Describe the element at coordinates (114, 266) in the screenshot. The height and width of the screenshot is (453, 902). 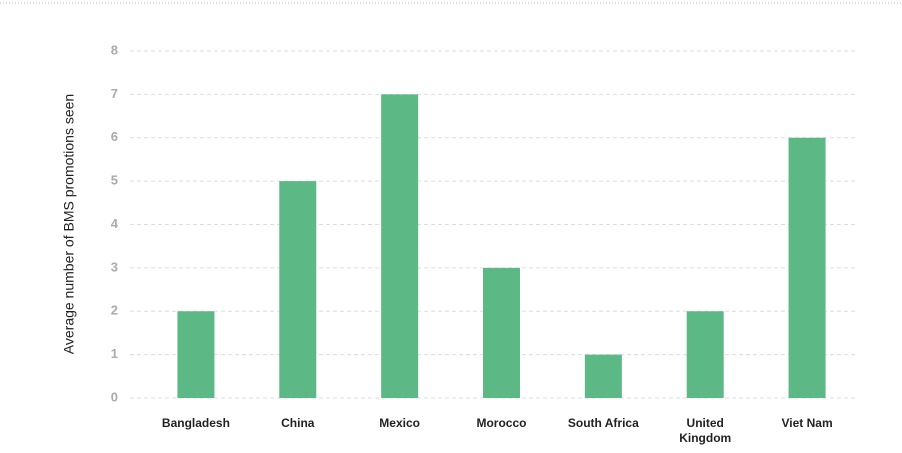
I see `y-tick-label: 3` at that location.